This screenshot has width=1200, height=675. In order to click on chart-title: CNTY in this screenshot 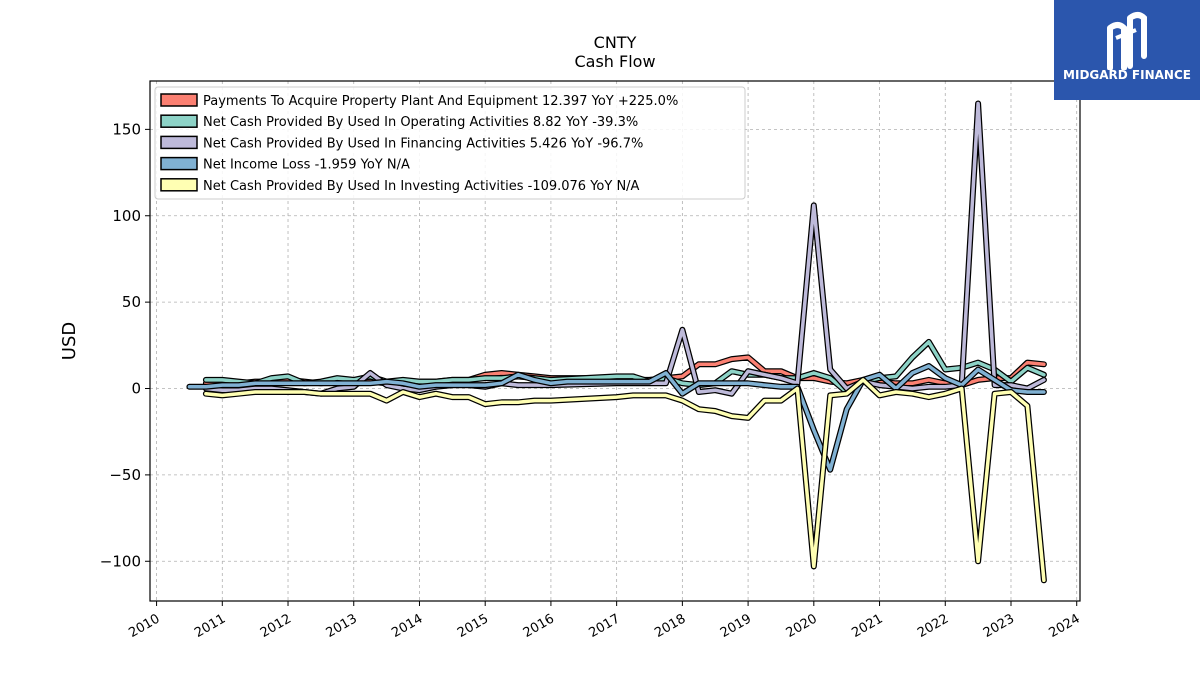, I will do `click(615, 42)`.